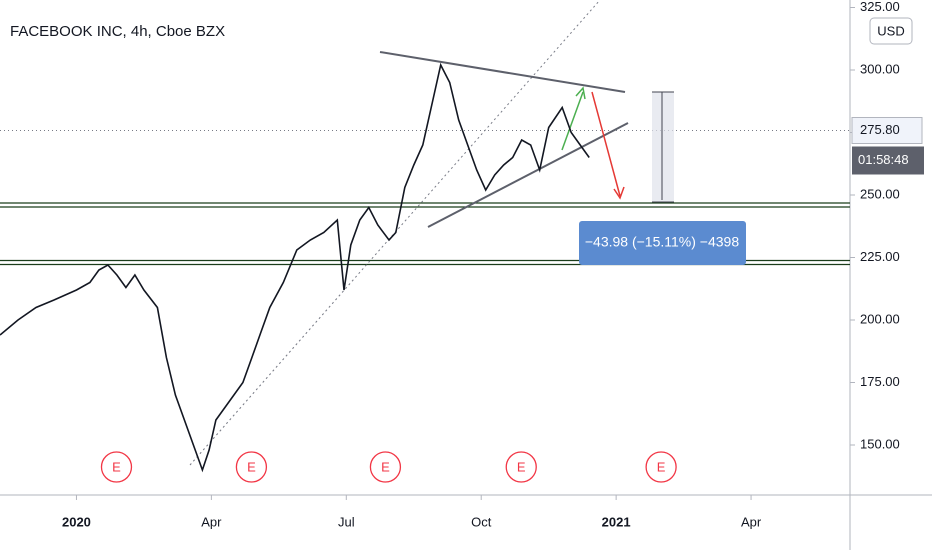 The image size is (932, 550). What do you see at coordinates (880, 68) in the screenshot?
I see `y-tick-label: 300.00` at bounding box center [880, 68].